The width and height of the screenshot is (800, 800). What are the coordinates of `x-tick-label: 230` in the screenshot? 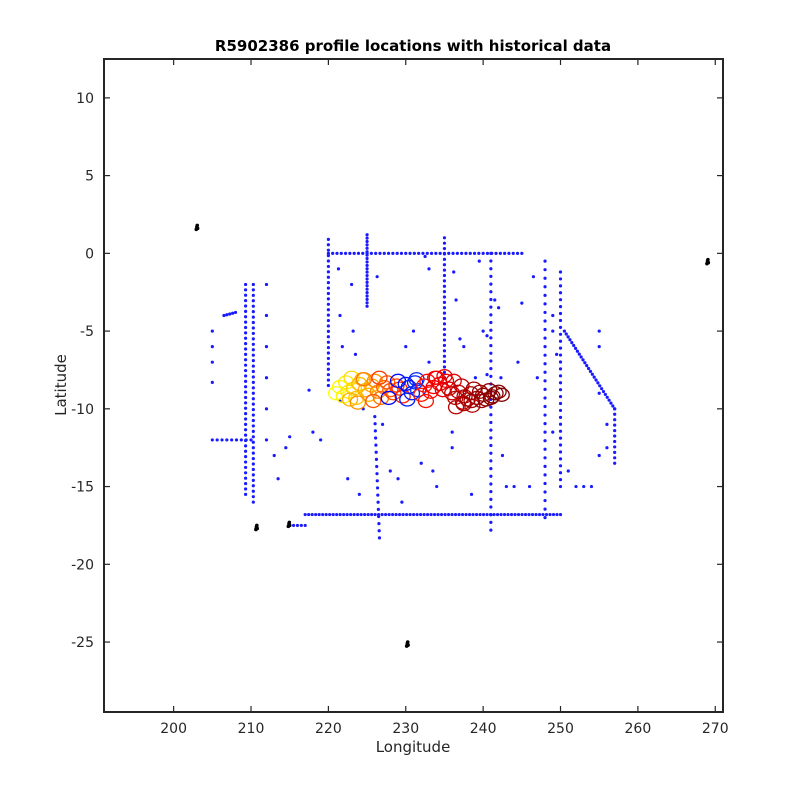 It's located at (405, 729).